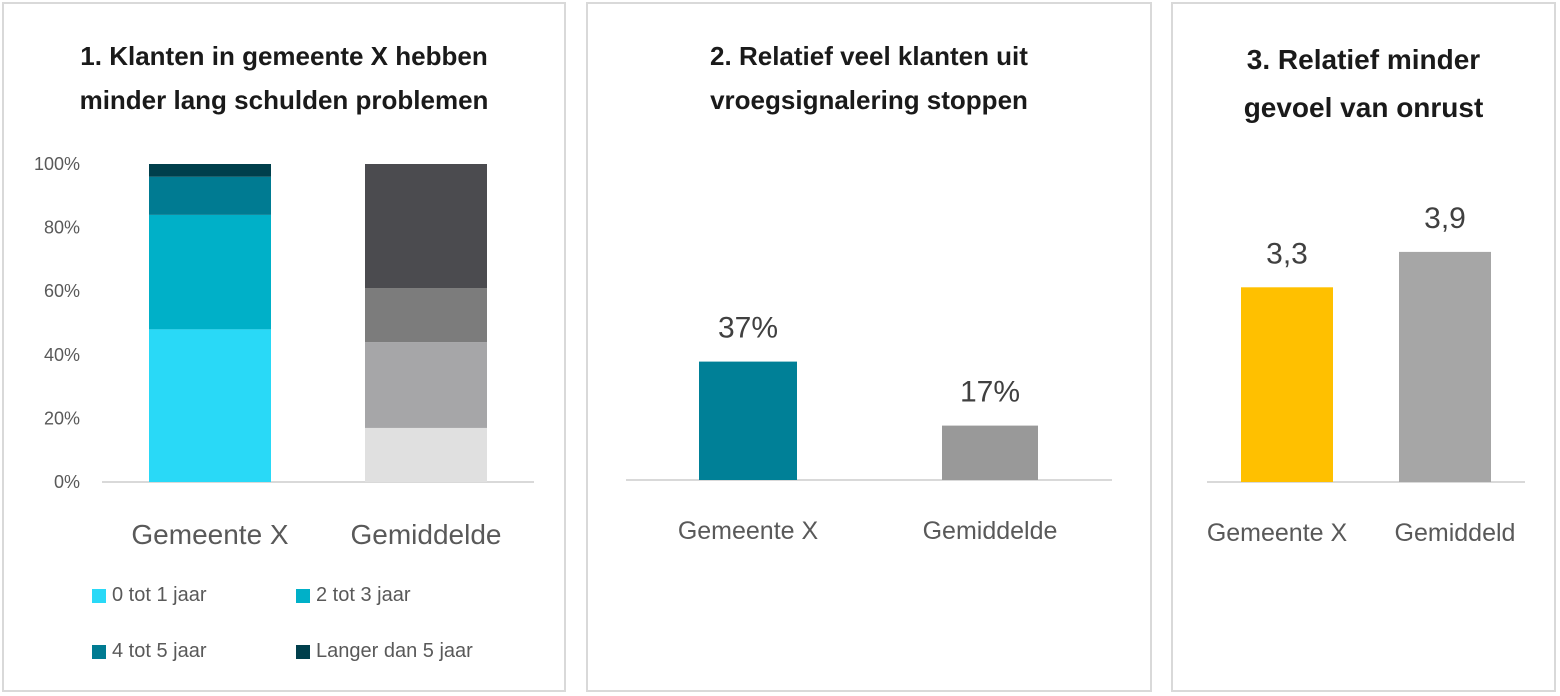  Describe the element at coordinates (284, 100) in the screenshot. I see `chart-title-line-2: minder lang schulden problemen` at that location.